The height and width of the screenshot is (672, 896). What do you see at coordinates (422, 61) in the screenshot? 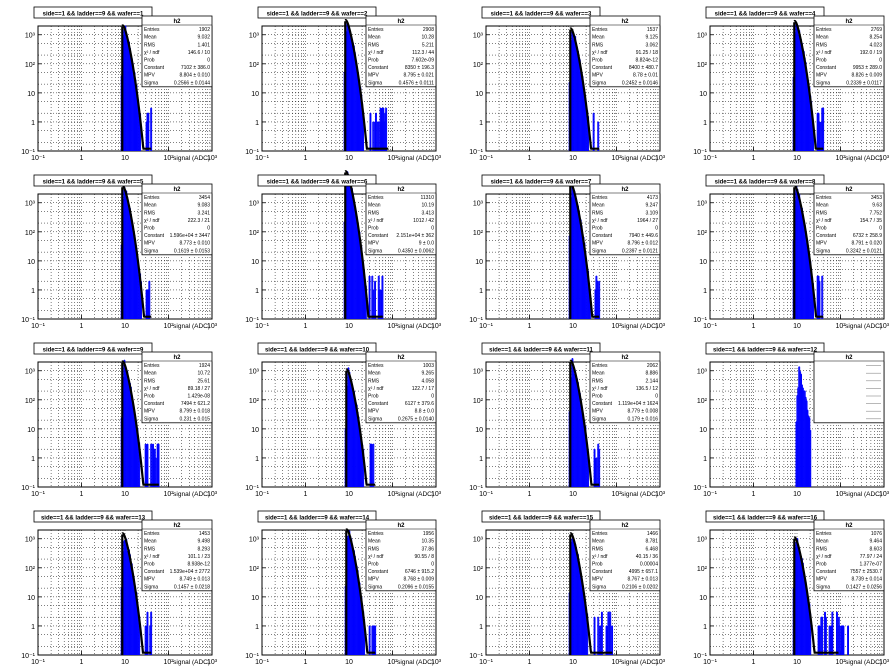
I see `stats-value: 7.602e-09` at bounding box center [422, 61].